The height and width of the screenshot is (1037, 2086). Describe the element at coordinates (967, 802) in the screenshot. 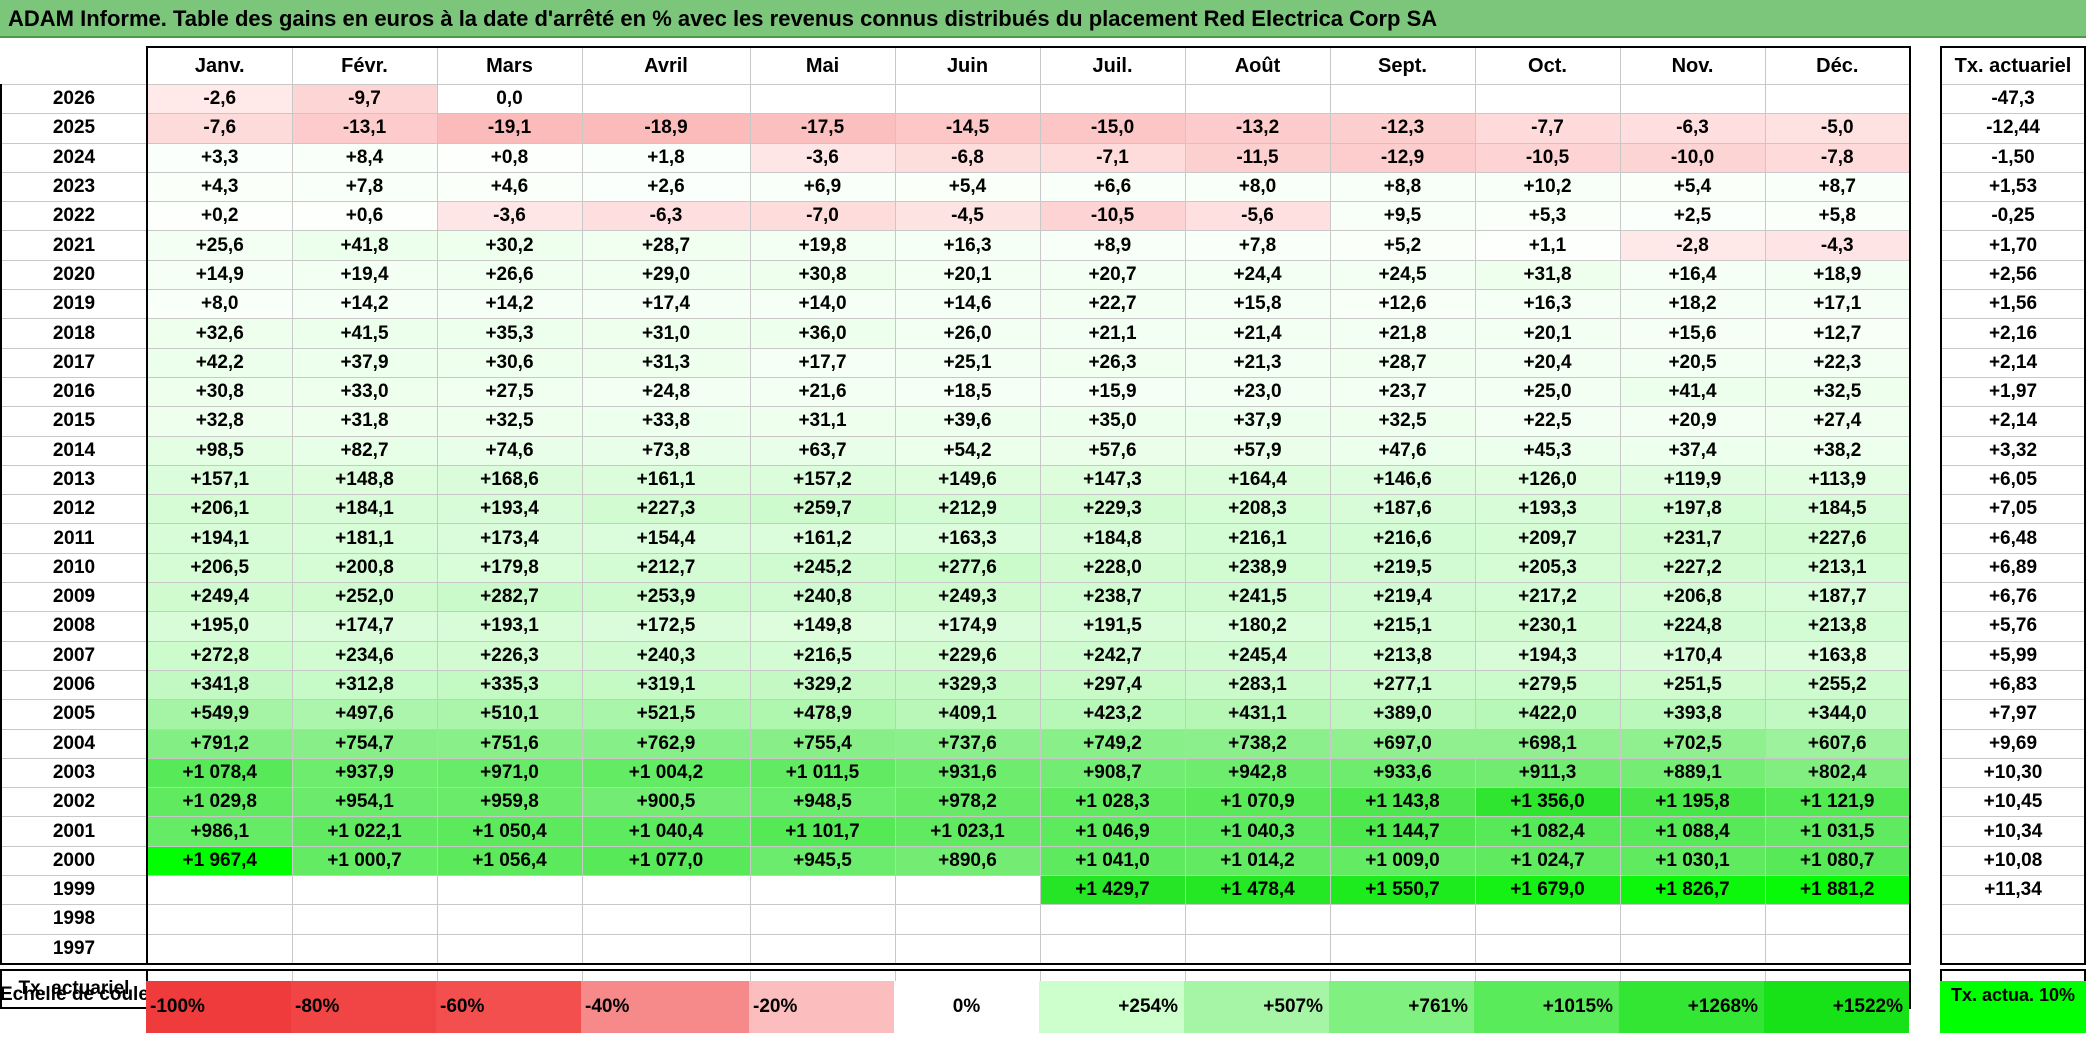

I see `gain-cell: +978,2` at that location.